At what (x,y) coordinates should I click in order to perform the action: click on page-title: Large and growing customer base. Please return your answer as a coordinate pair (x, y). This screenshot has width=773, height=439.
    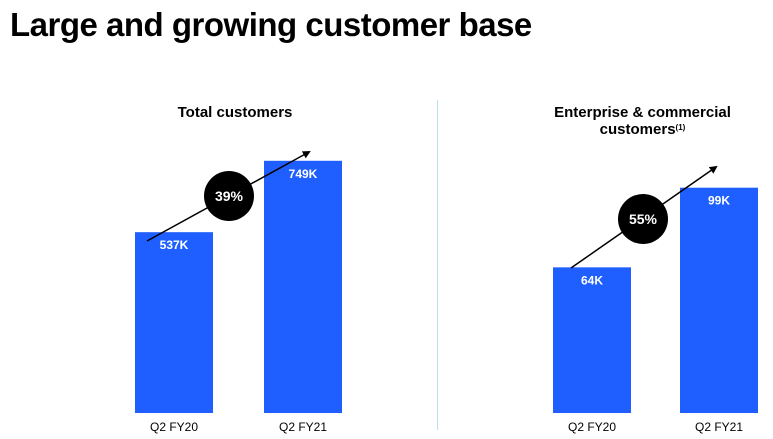
    Looking at the image, I should click on (271, 24).